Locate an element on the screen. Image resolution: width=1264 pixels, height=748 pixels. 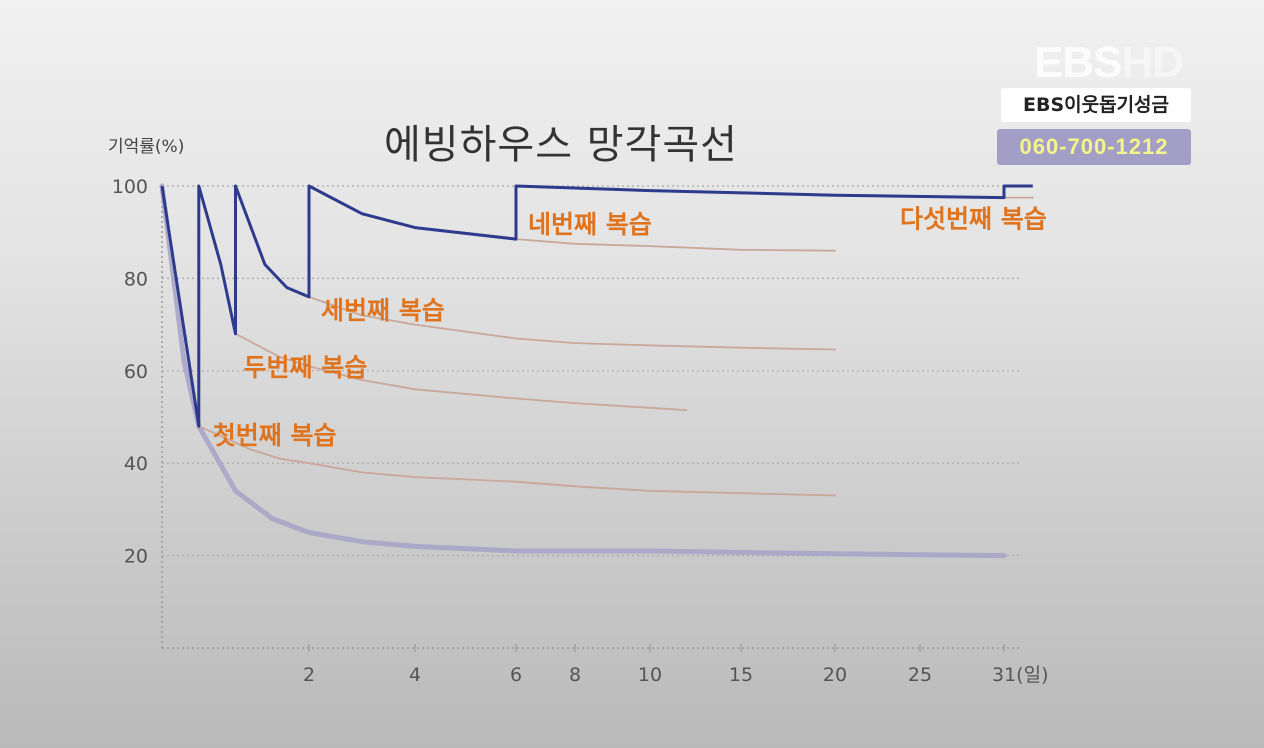
y-axis-label: 기억률(%) is located at coordinates (146, 147).